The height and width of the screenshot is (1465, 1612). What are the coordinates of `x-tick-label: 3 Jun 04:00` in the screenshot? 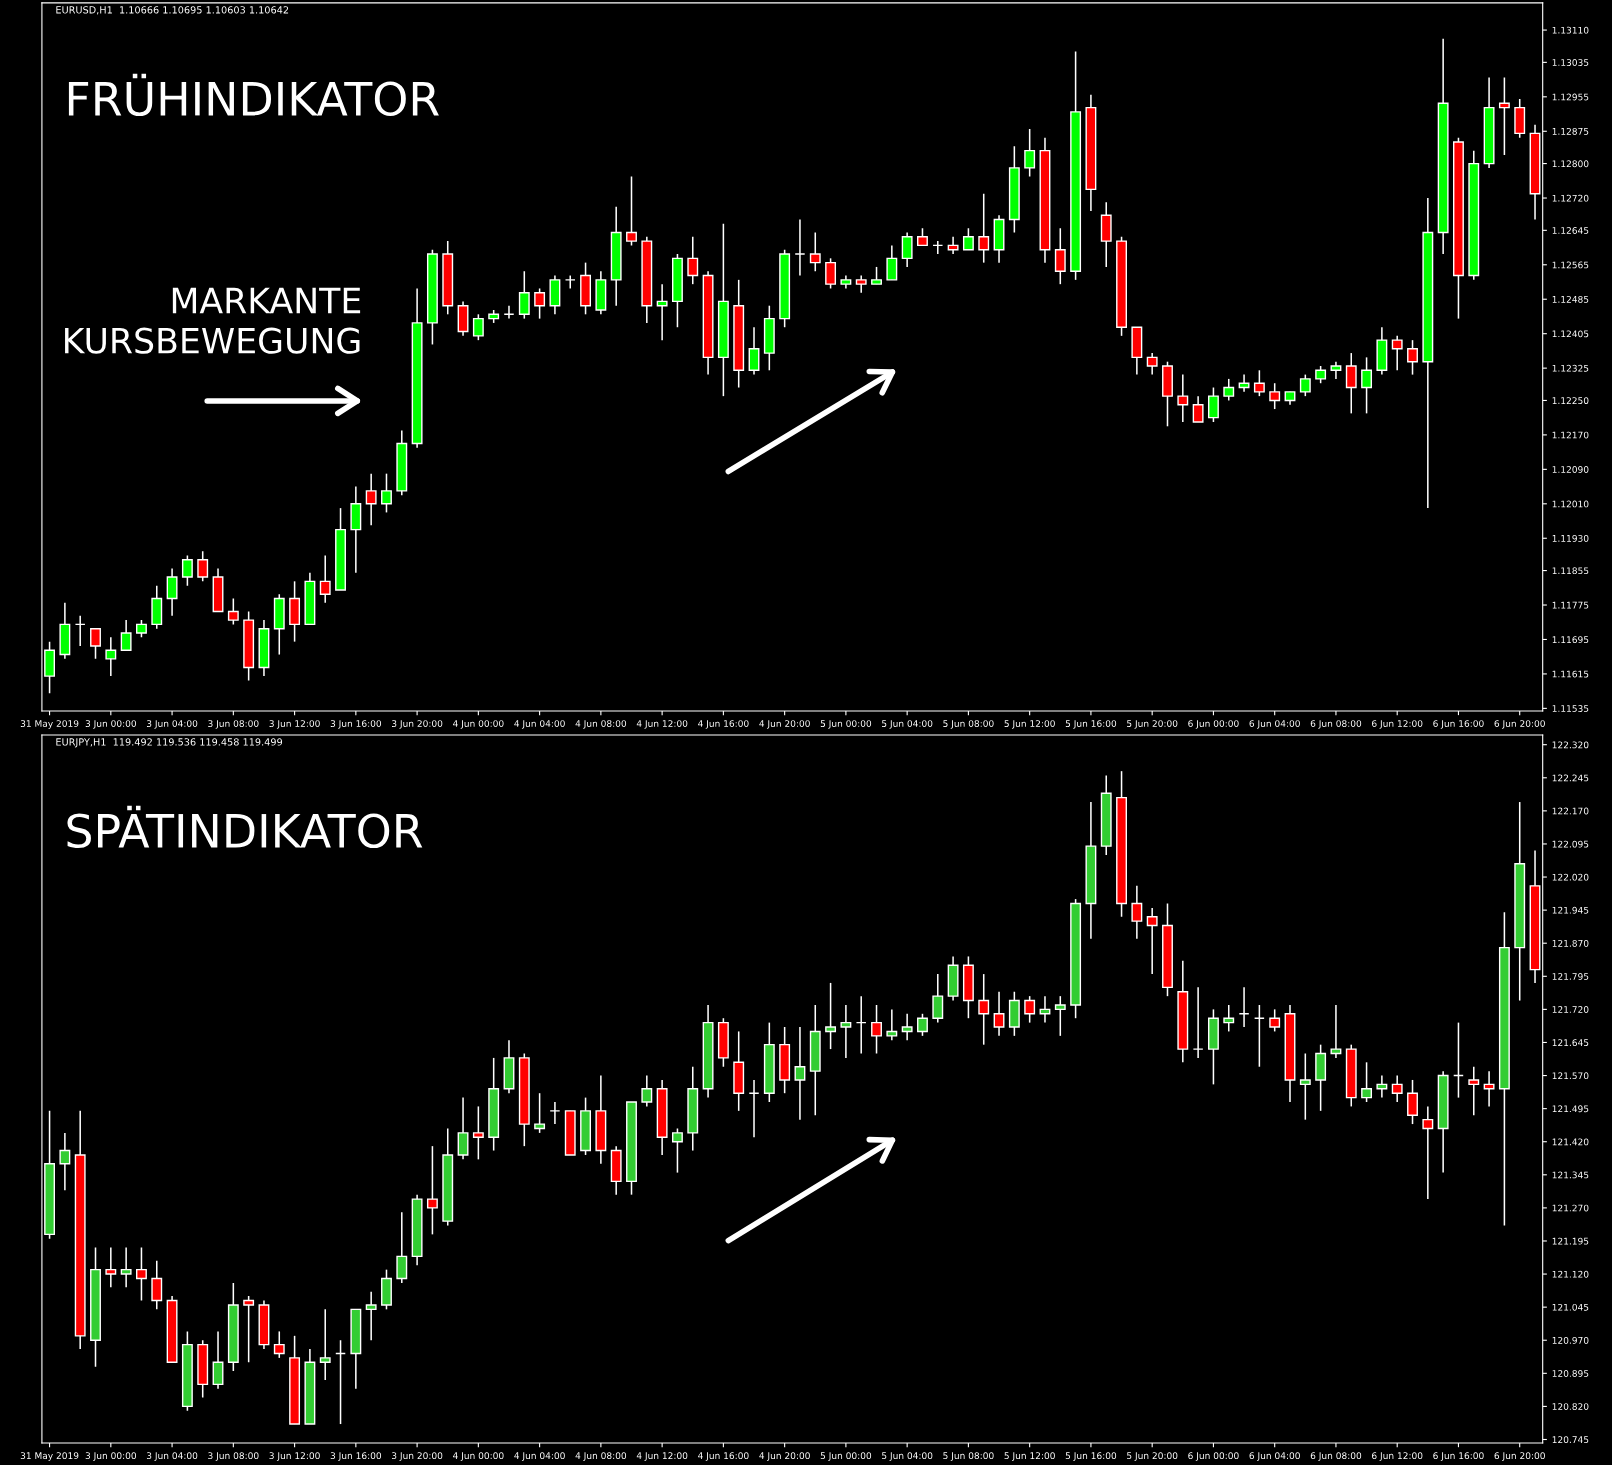 It's located at (172, 1456).